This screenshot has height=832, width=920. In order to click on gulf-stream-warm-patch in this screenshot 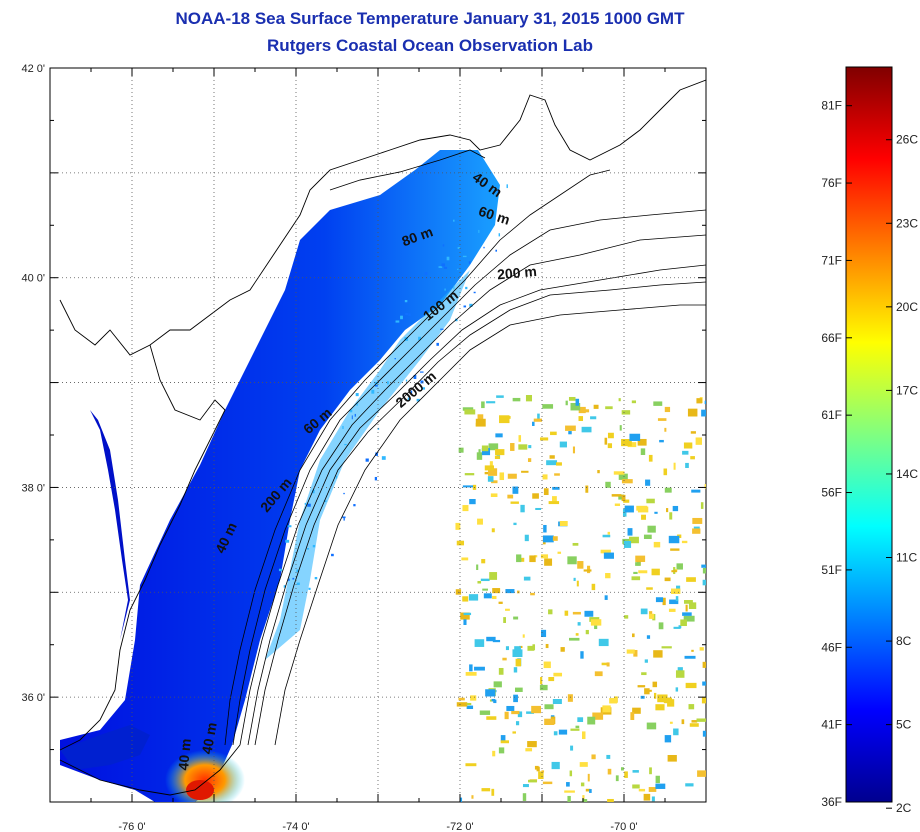, I will do `click(205, 776)`.